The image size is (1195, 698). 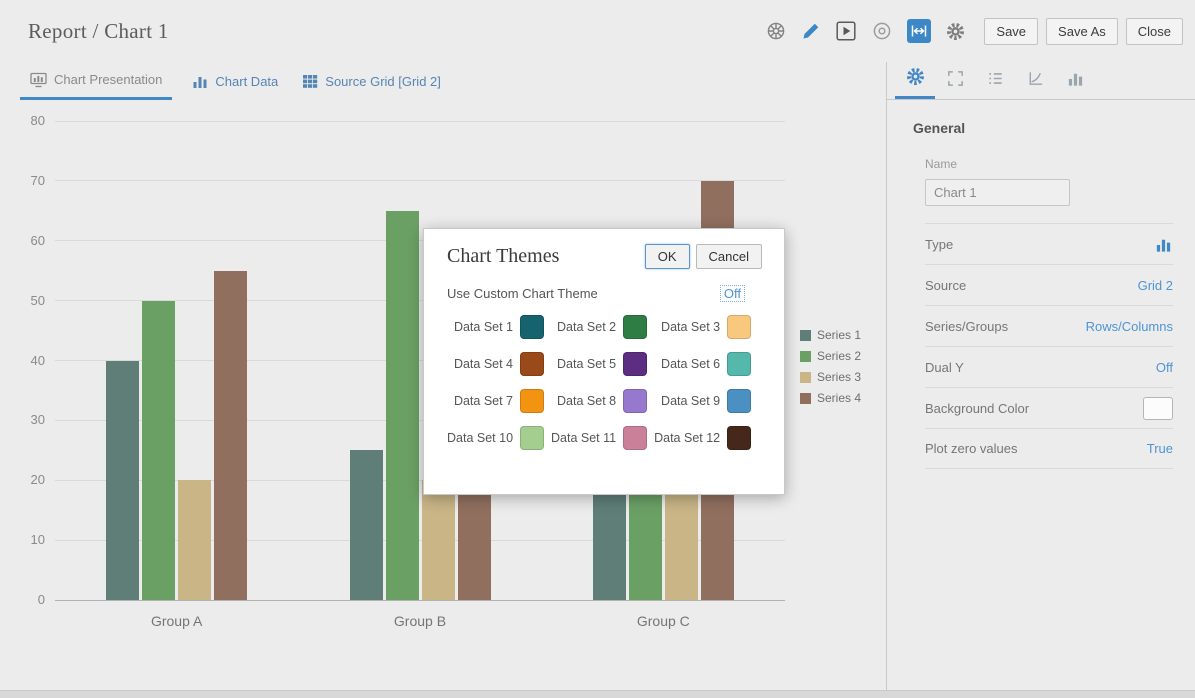 I want to click on panel-tab-chart-bars, so click(x=1075, y=80).